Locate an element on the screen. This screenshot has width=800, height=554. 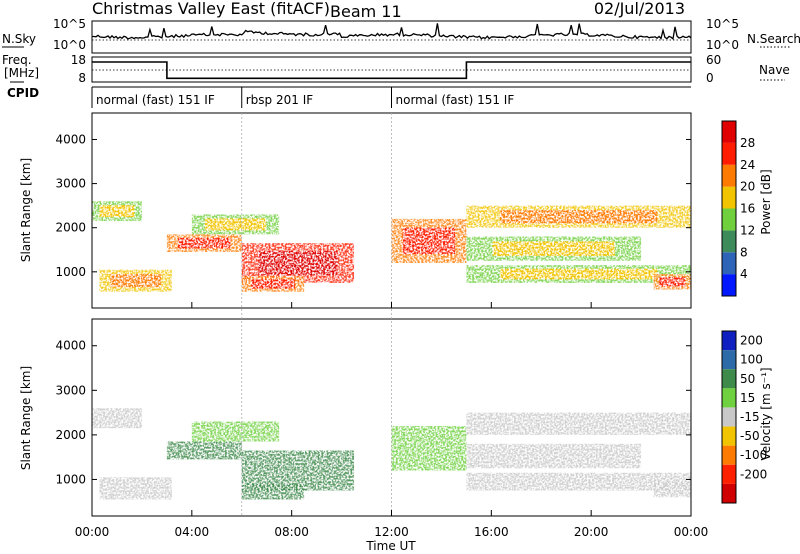
velocity-colorbar-tick-label: -200 is located at coordinates (753, 474).